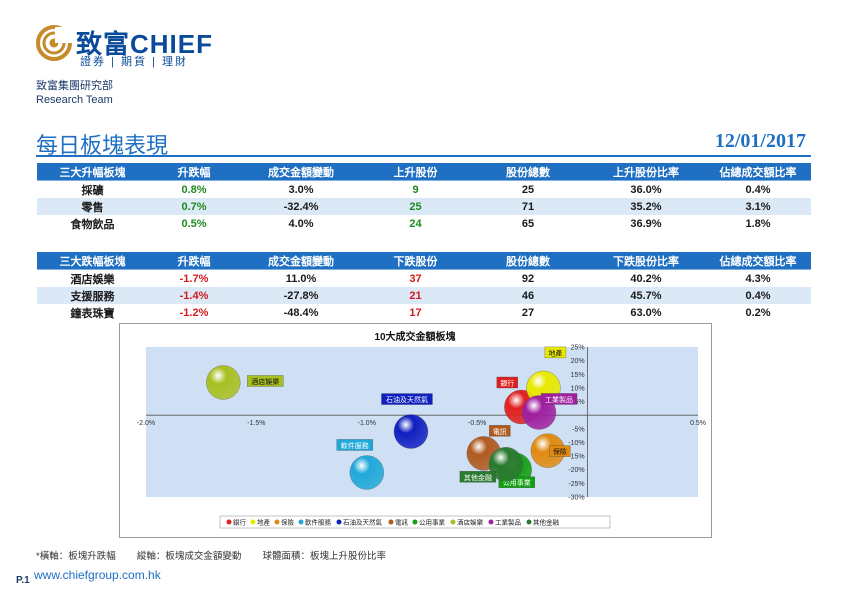 This screenshot has width=842, height=595. I want to click on legend-label: 工業製品, so click(508, 522).